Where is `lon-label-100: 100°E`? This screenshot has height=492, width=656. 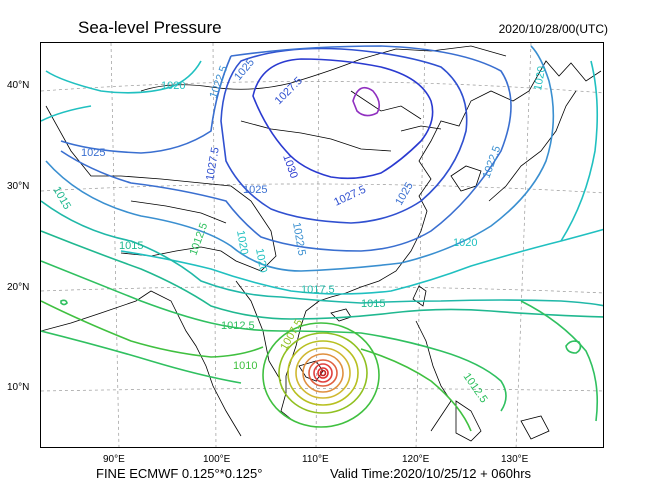 lon-label-100: 100°E is located at coordinates (217, 459).